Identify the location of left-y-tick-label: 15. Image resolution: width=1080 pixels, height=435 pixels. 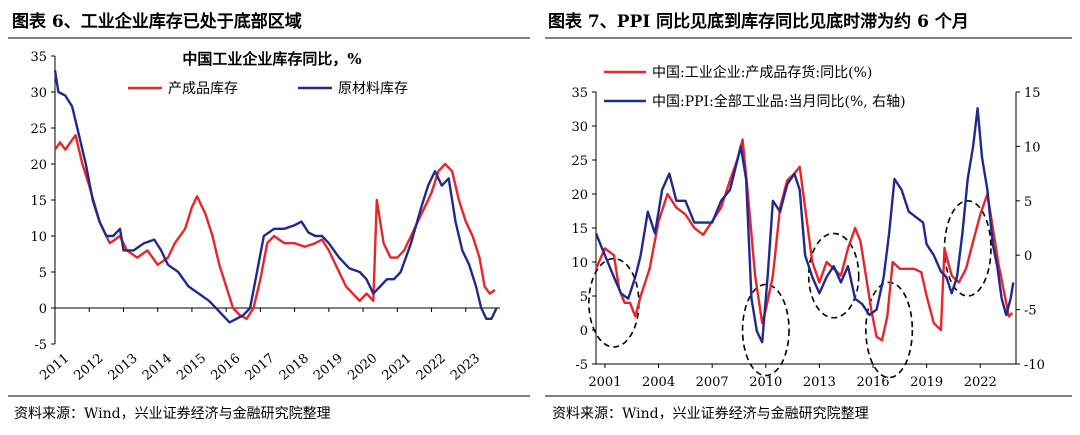
(38, 201).